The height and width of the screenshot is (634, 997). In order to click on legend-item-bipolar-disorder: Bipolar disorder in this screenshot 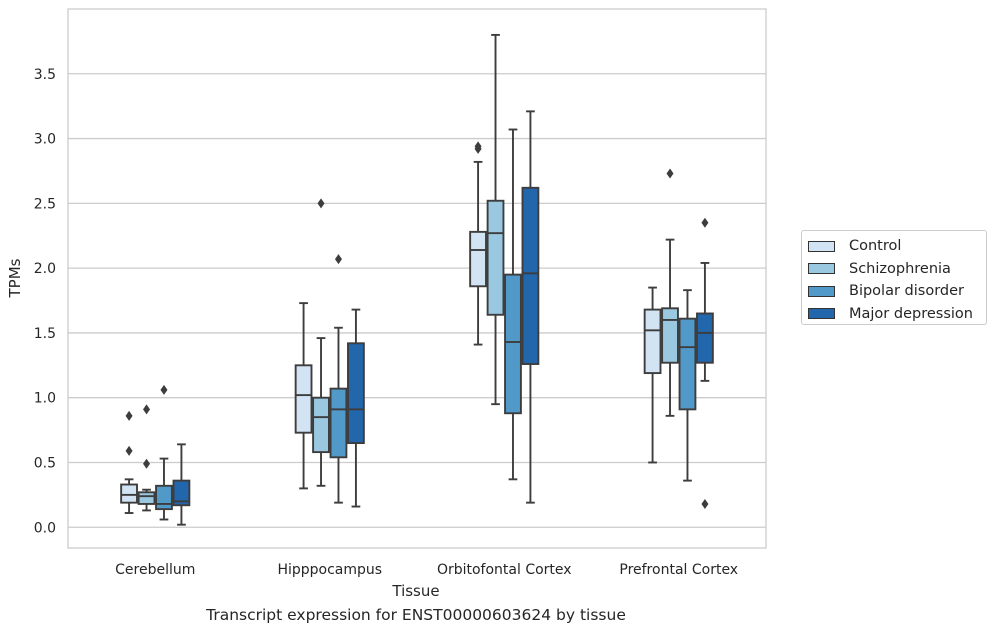, I will do `click(897, 291)`.